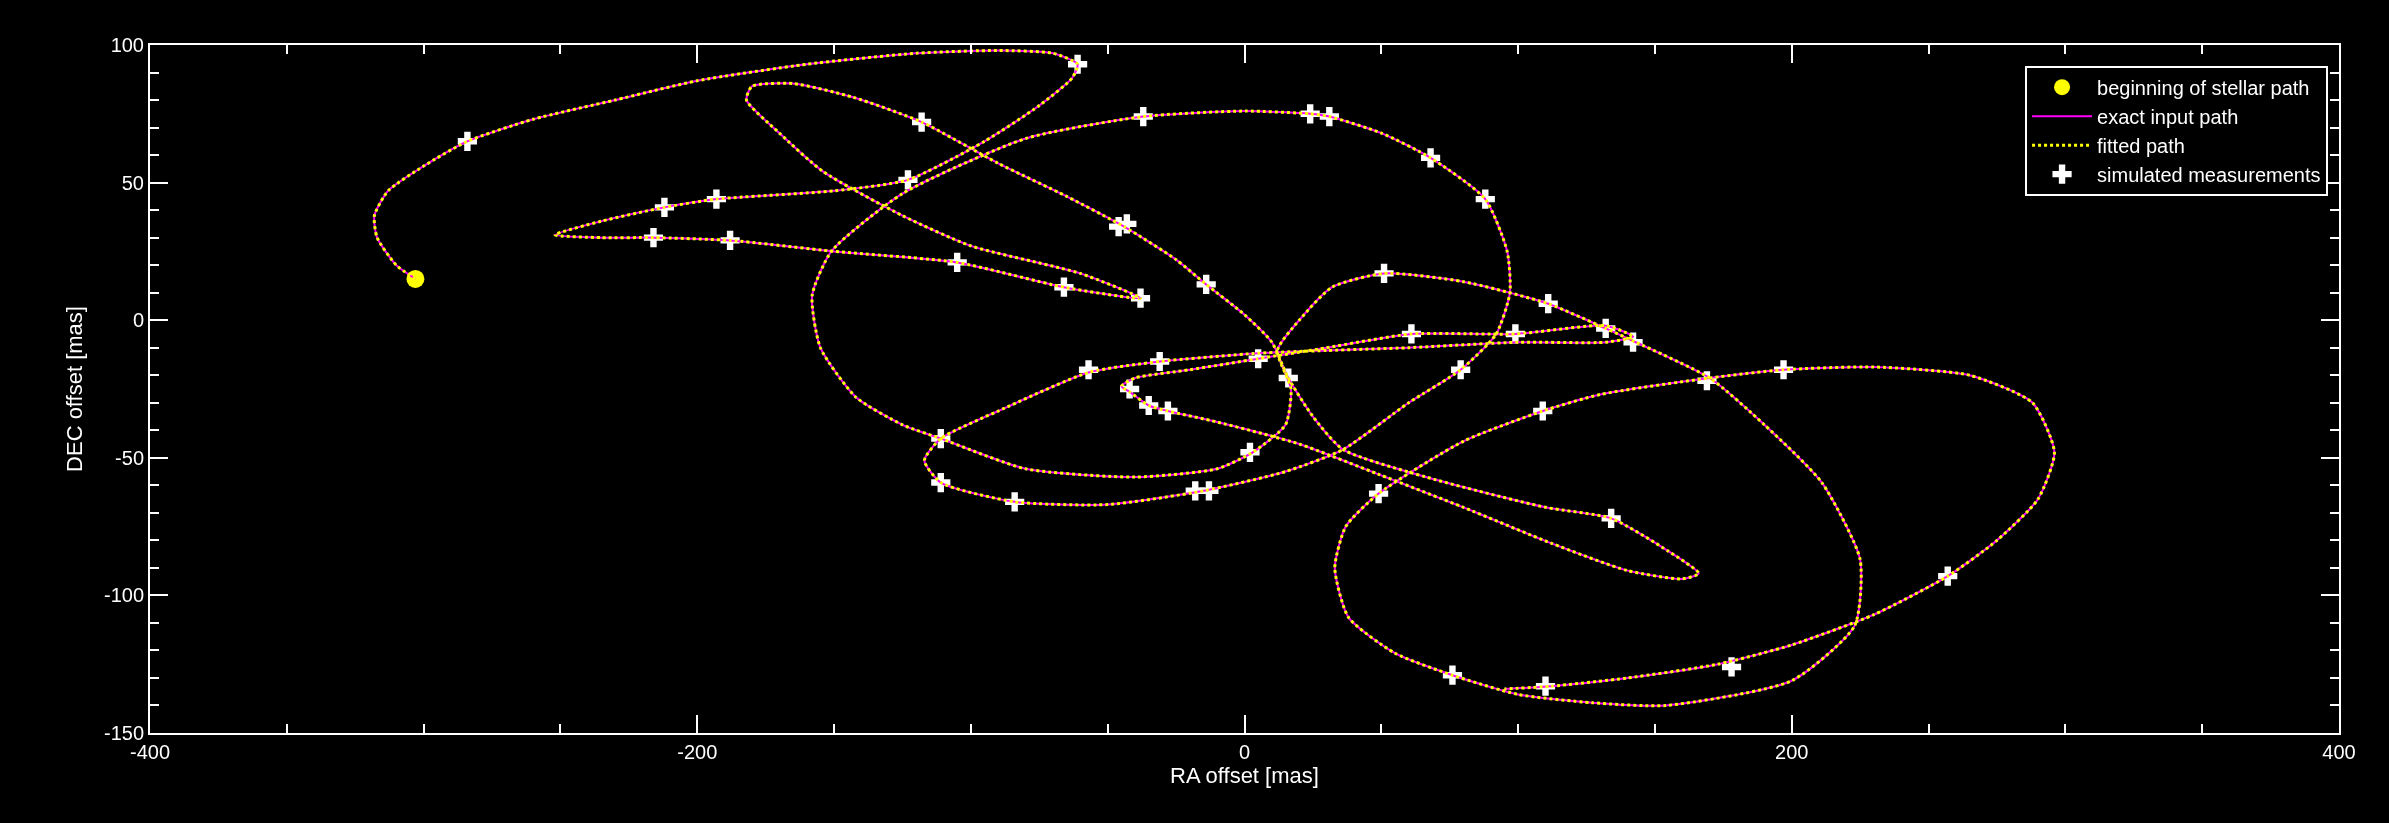  I want to click on y-tick-label: -150, so click(123, 733).